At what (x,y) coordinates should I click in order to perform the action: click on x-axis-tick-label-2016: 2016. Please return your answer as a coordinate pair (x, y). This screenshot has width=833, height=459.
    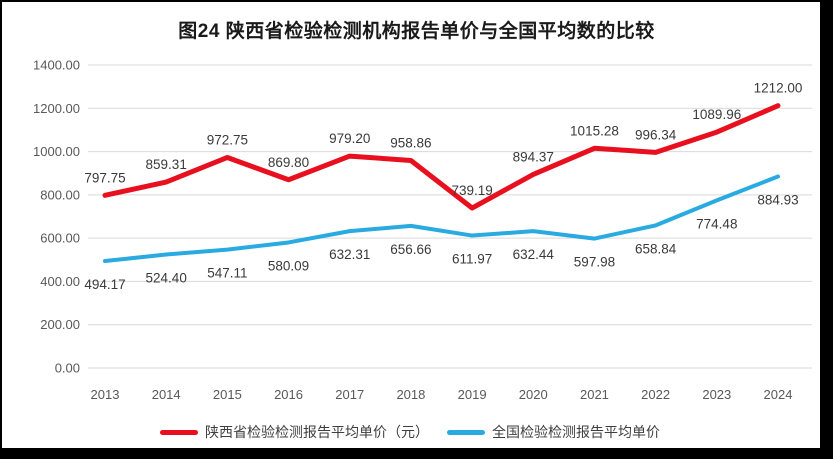
    Looking at the image, I should click on (288, 394).